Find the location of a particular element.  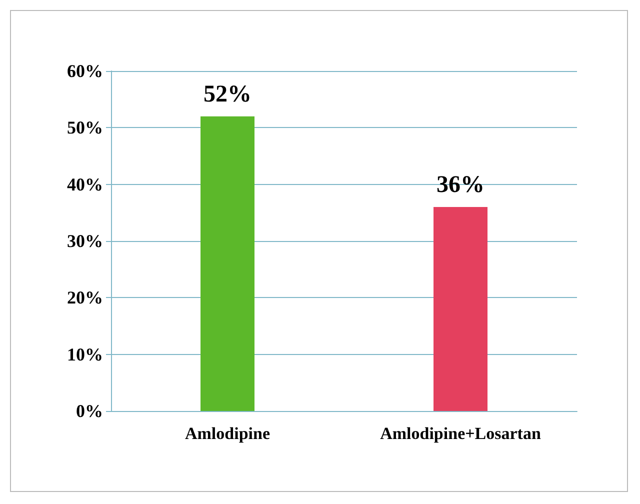

x-tick-label: Amlodipine+Losartan is located at coordinates (461, 433).